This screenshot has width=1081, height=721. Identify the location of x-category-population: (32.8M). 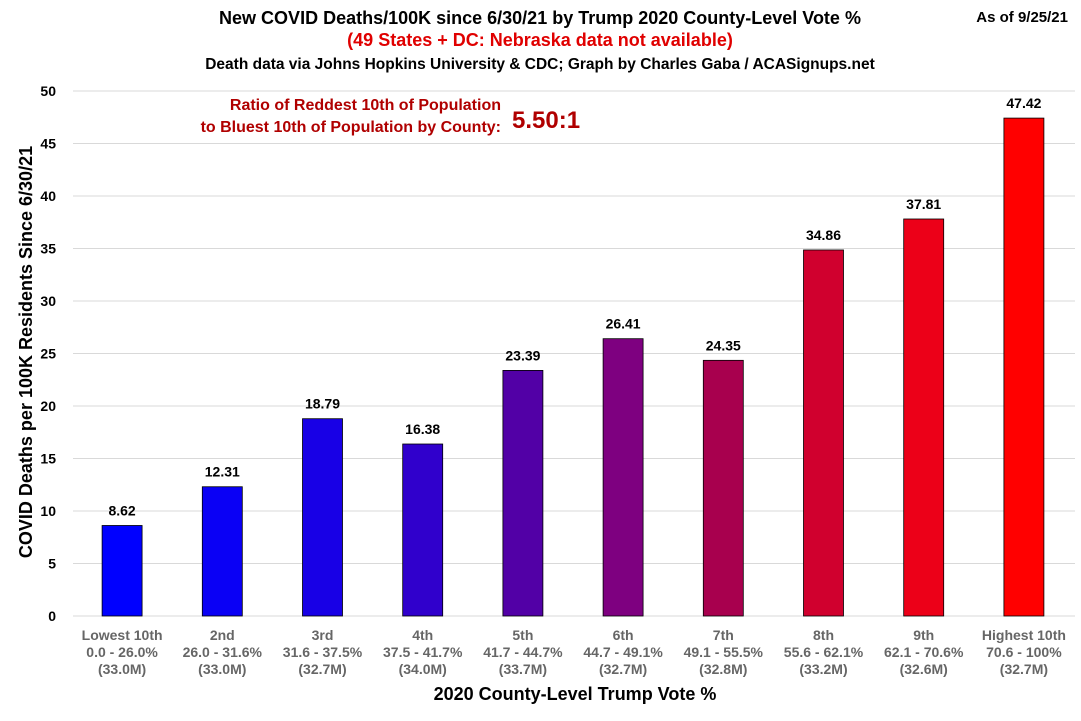
(723, 669).